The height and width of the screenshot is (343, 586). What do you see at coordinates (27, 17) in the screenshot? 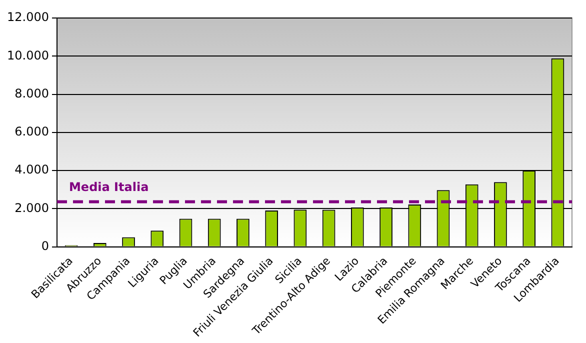
I see `y-tick-label: 12.000` at bounding box center [27, 17].